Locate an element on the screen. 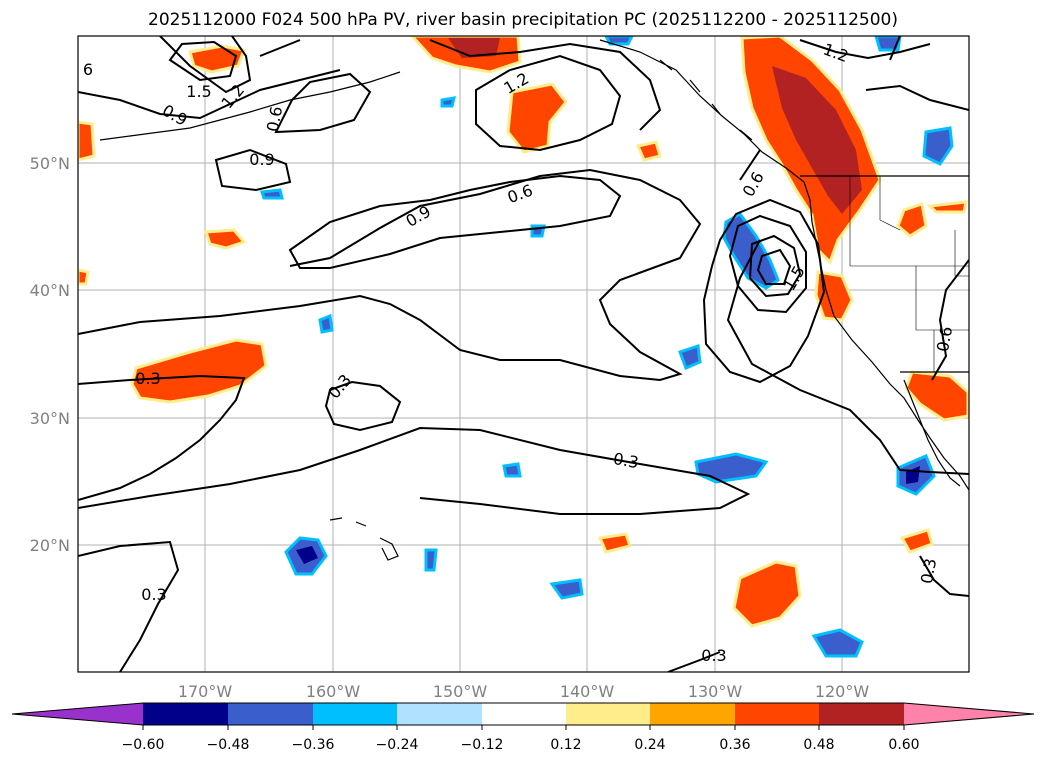  colorbar-tick-label: 0.12 is located at coordinates (565, 745).